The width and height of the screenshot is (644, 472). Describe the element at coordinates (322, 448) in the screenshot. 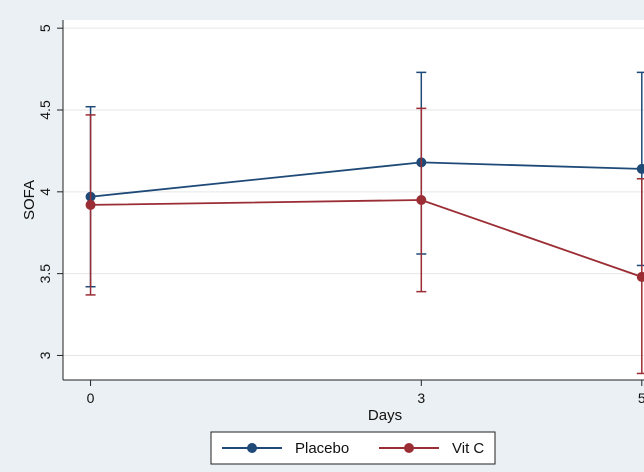

I see `legend-placebo-label: Placebo` at that location.